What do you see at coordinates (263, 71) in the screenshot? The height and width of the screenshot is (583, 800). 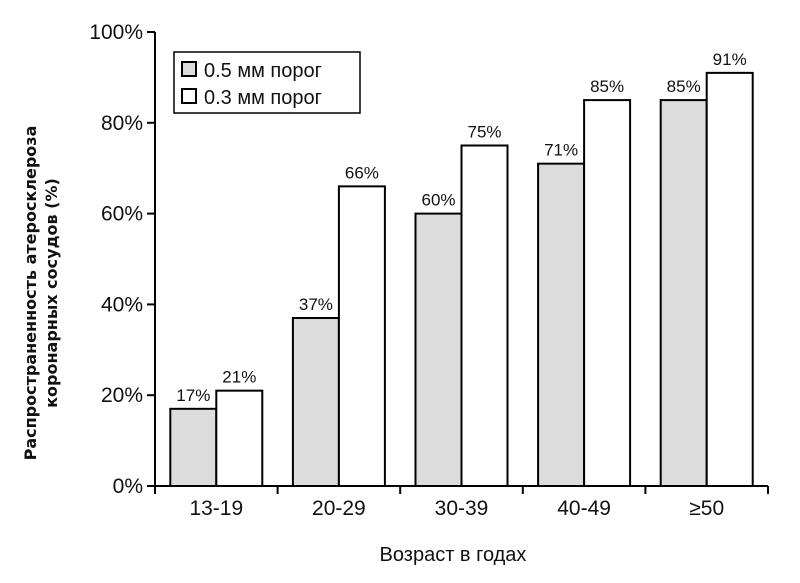 I see `legend-label-series-1: 0.5 мм порог` at bounding box center [263, 71].